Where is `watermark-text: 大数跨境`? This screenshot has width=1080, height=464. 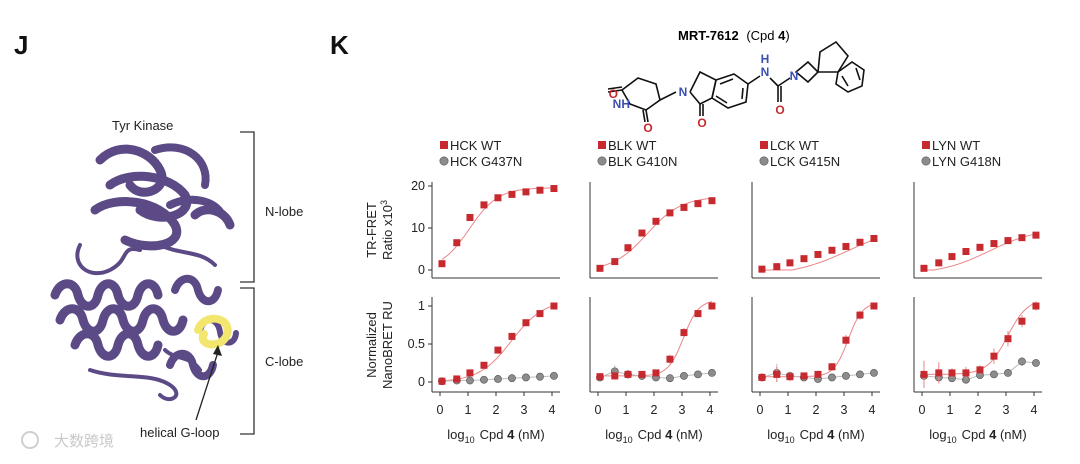 watermark-text: 大数跨境 is located at coordinates (84, 441).